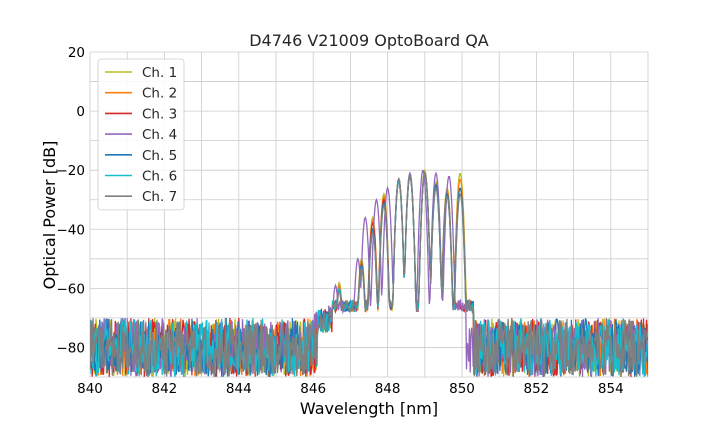  I want to click on legend-box, so click(141, 134).